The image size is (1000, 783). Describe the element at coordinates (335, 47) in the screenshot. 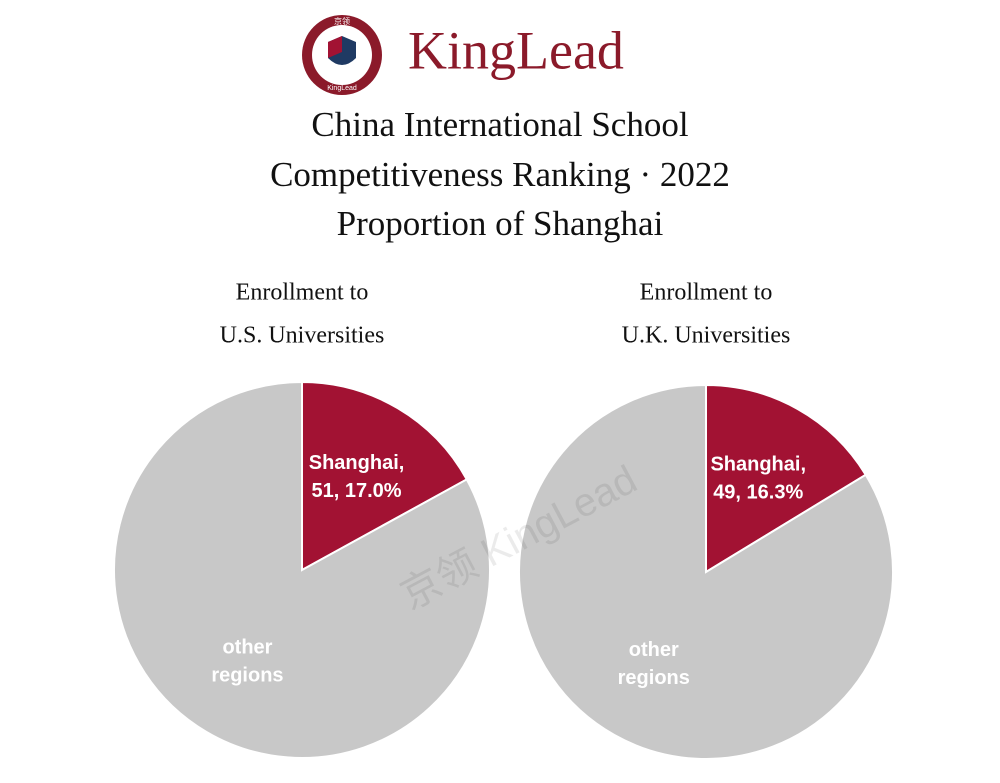

I see `logo-shield-part` at that location.